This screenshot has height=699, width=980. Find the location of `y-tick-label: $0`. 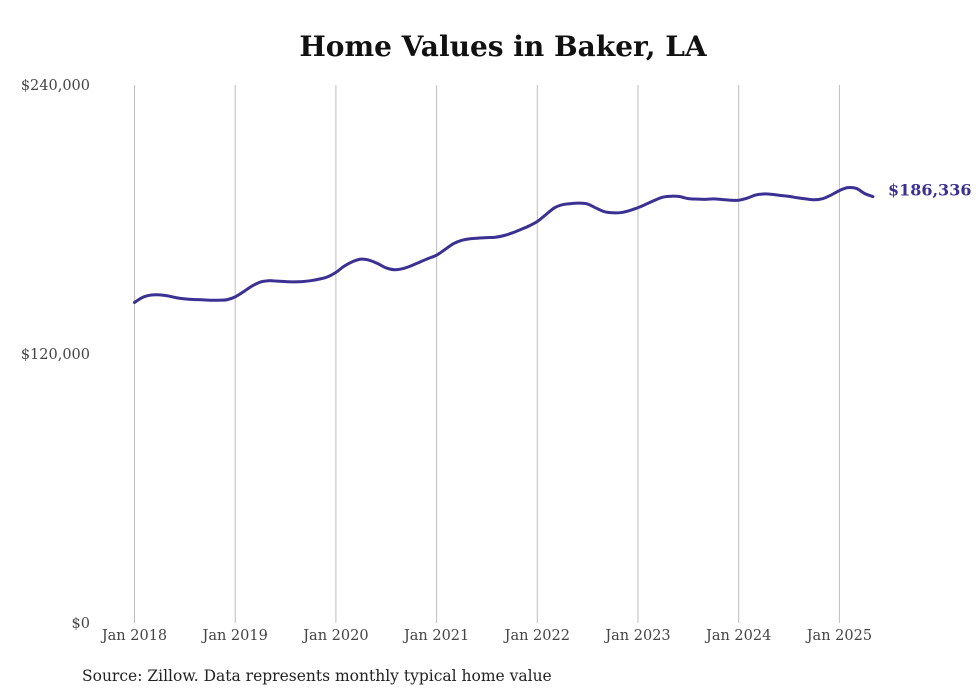

y-tick-label: $0 is located at coordinates (81, 624).